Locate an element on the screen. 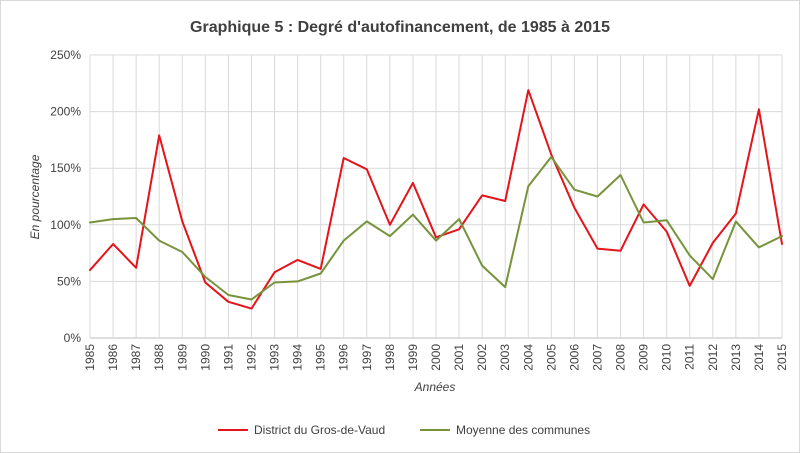 This screenshot has width=800, height=453. x-tick-label: 1985 is located at coordinates (90, 357).